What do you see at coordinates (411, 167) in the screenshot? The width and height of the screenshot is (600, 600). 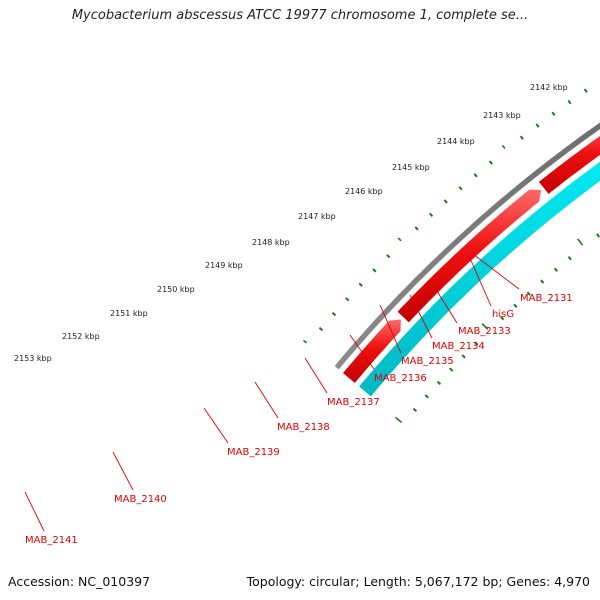 I see `scale-label: 2145 kbp` at bounding box center [411, 167].